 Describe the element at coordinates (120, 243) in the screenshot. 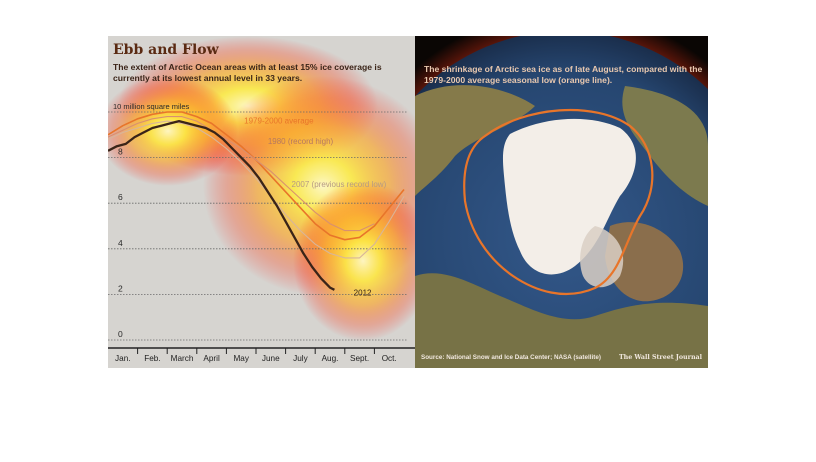

I see `y-tick-label: 4` at that location.